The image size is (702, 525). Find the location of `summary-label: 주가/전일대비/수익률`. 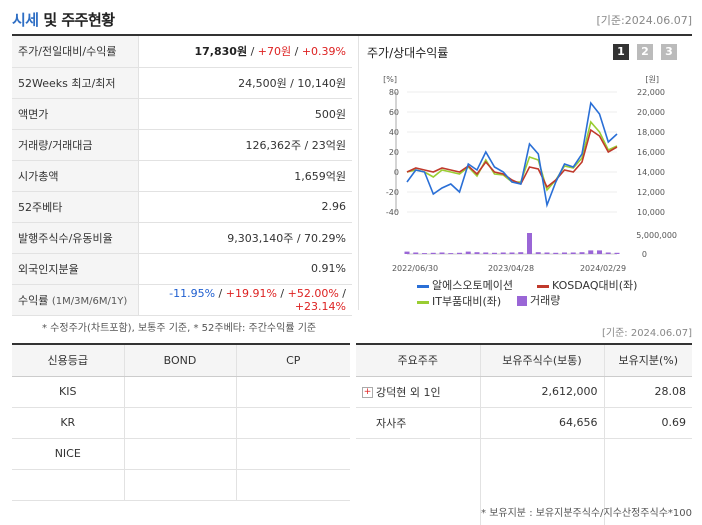

summary-label: 주가/전일대비/수익률 is located at coordinates (75, 52).